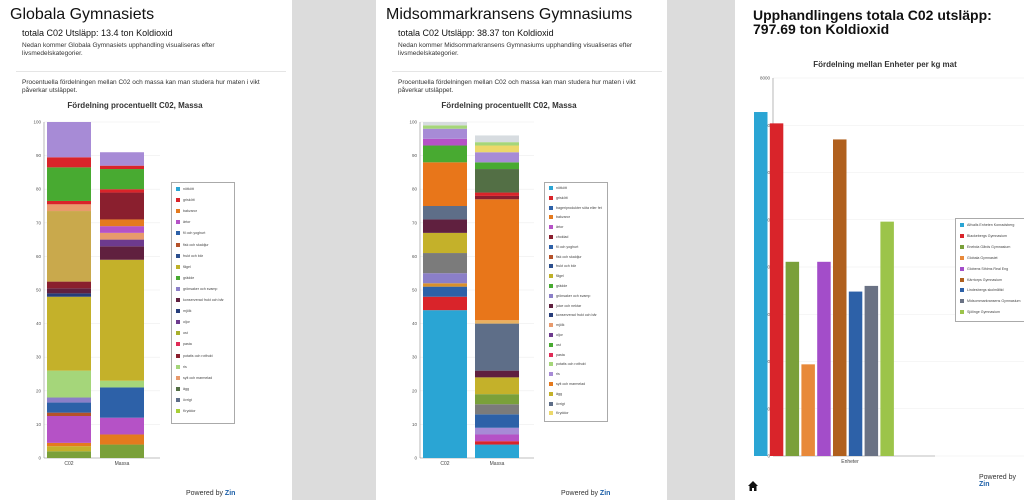 The height and width of the screenshot is (500, 1024). Describe the element at coordinates (571, 384) in the screenshot. I see `legend-label: sylt och marmelad` at that location.